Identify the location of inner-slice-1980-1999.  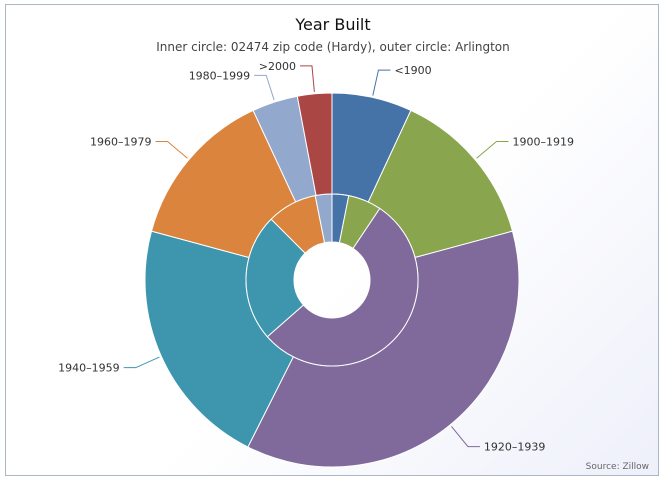
(323, 218).